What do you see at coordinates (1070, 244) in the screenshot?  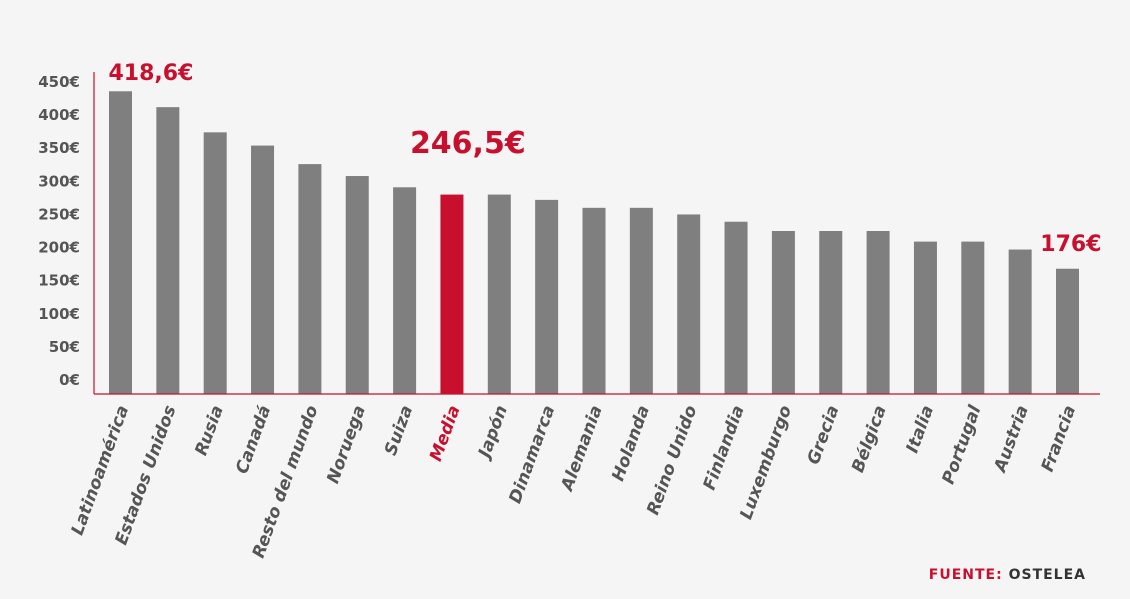 I see `data-label: 176€` at bounding box center [1070, 244].